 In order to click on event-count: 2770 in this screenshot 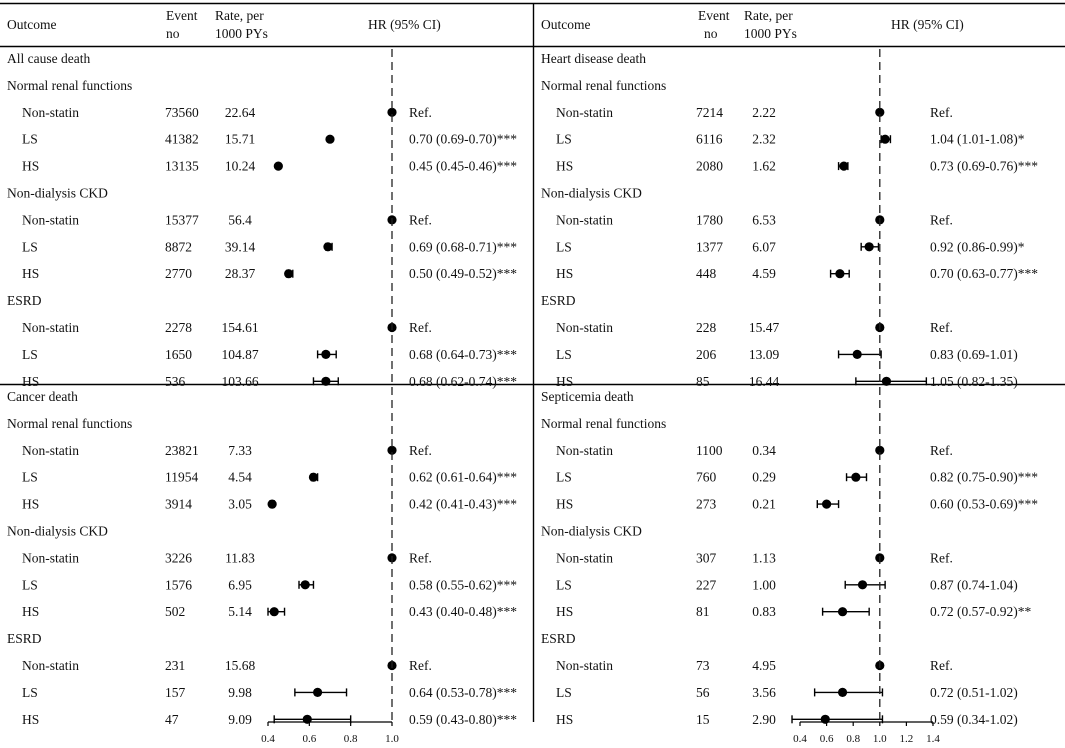, I will do `click(178, 273)`.